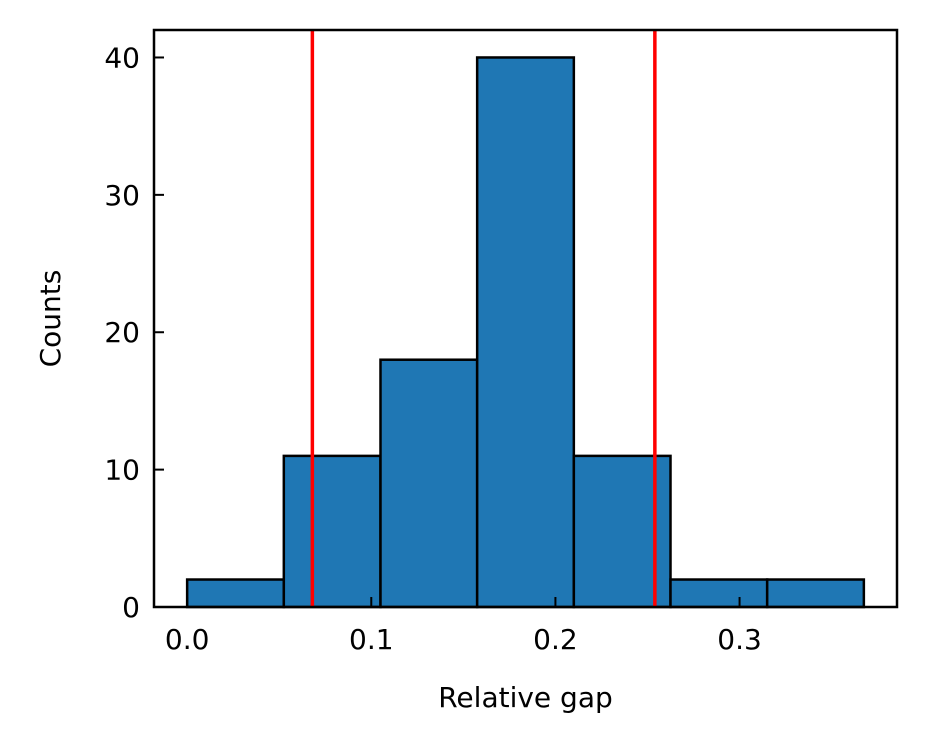 Image resolution: width=928 pixels, height=748 pixels. I want to click on y-tick-label: 20, so click(122, 332).